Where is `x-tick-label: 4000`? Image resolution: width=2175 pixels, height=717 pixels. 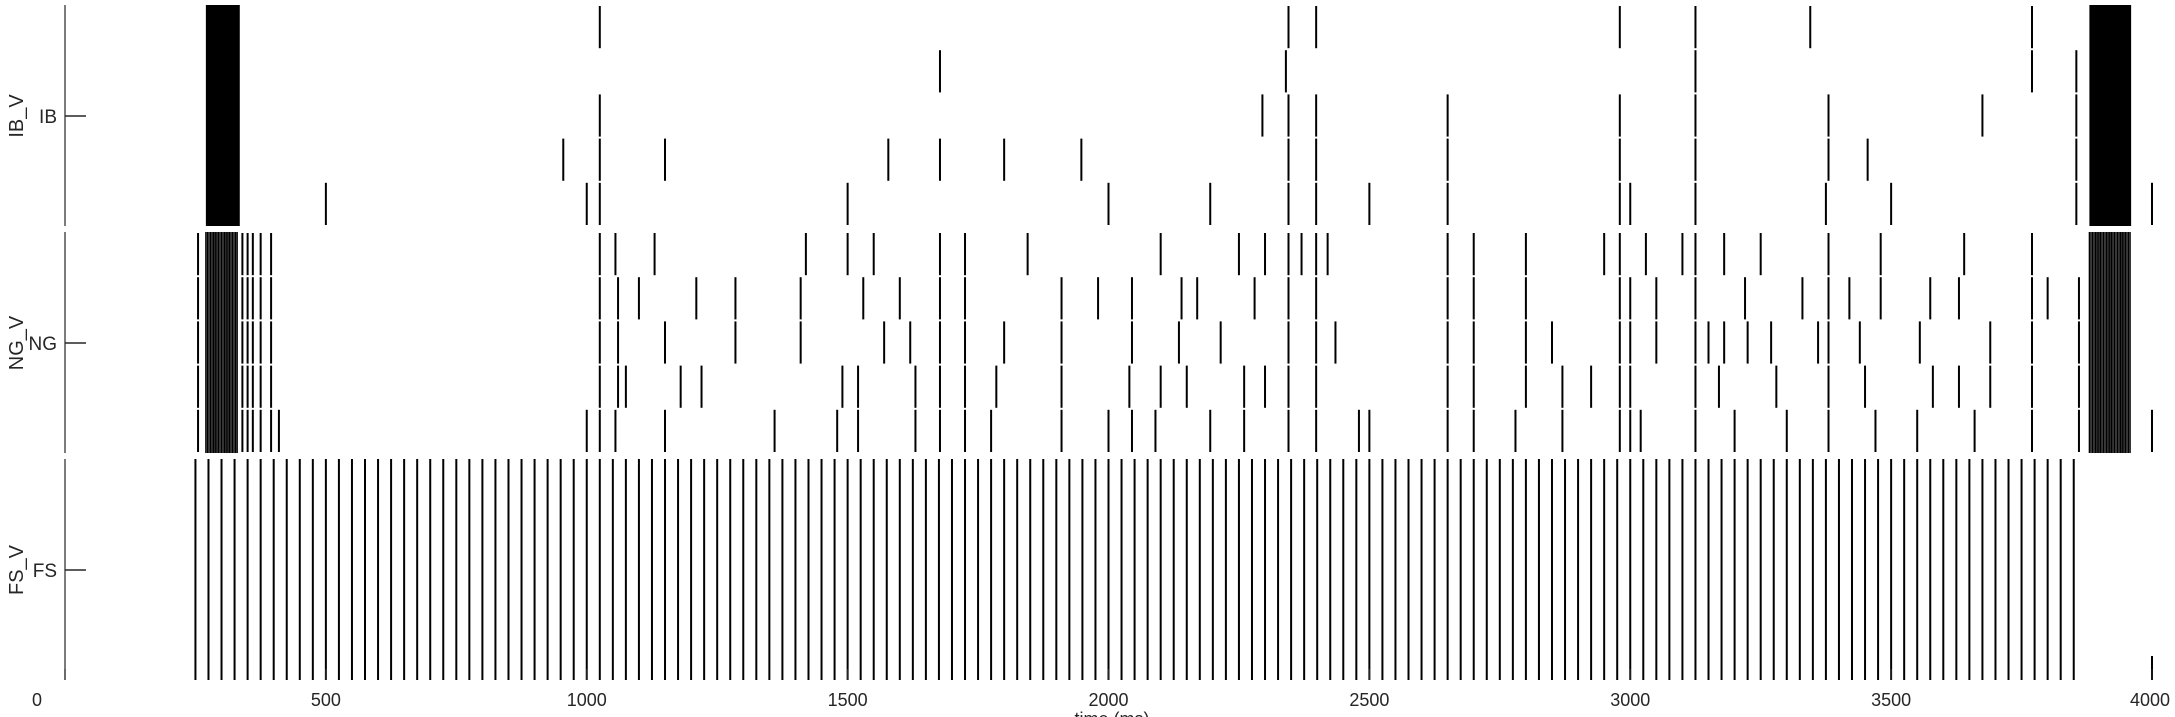
x-tick-label: 4000 is located at coordinates (2150, 700).